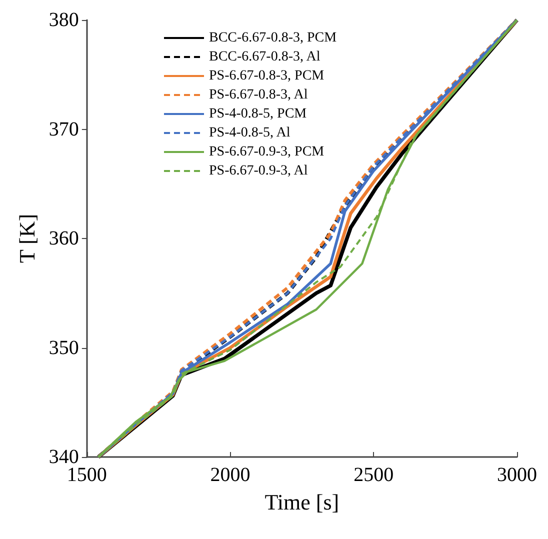 The width and height of the screenshot is (548, 539). I want to click on y-tick-label: 380, so click(63, 20).